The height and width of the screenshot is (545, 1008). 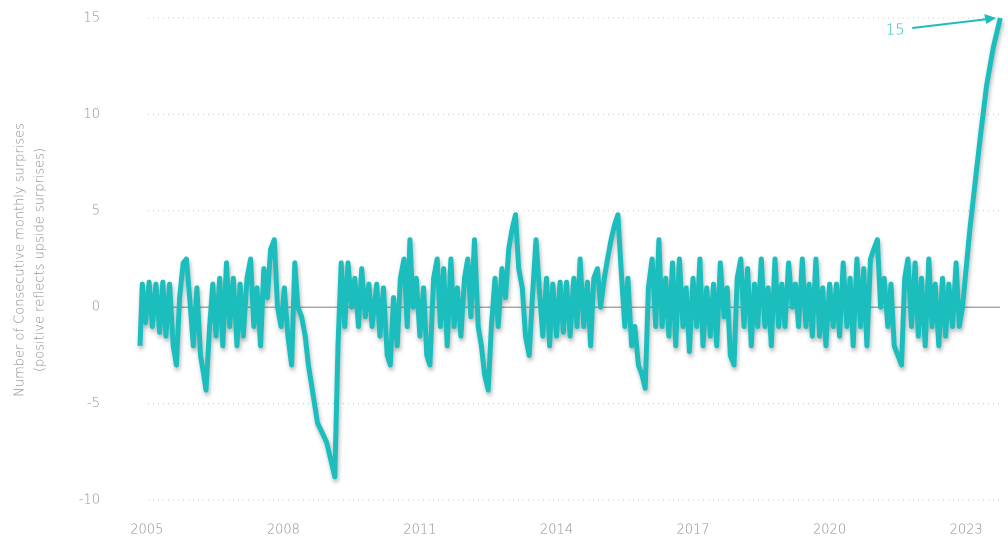 I want to click on y-tick-label: -5, so click(x=93, y=403).